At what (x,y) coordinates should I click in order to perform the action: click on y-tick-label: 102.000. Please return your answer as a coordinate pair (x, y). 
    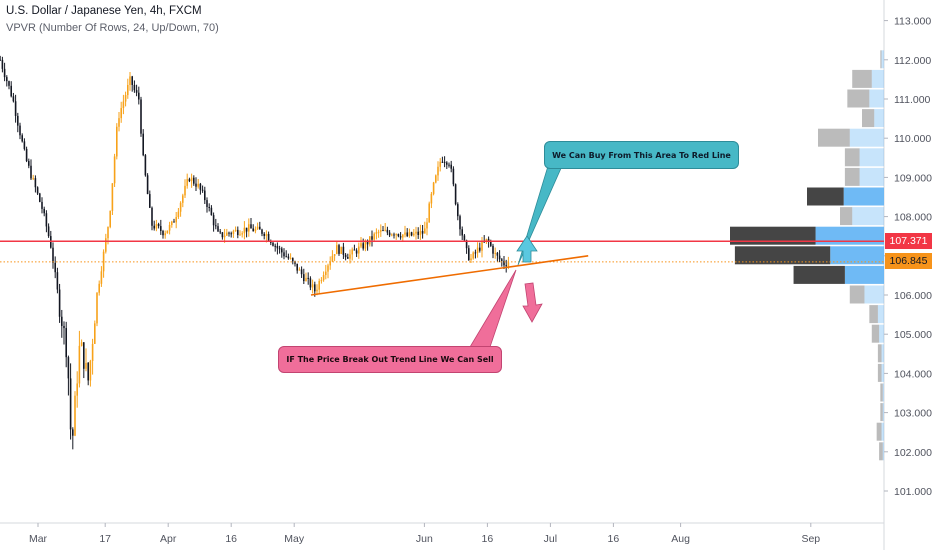
    Looking at the image, I should click on (913, 453).